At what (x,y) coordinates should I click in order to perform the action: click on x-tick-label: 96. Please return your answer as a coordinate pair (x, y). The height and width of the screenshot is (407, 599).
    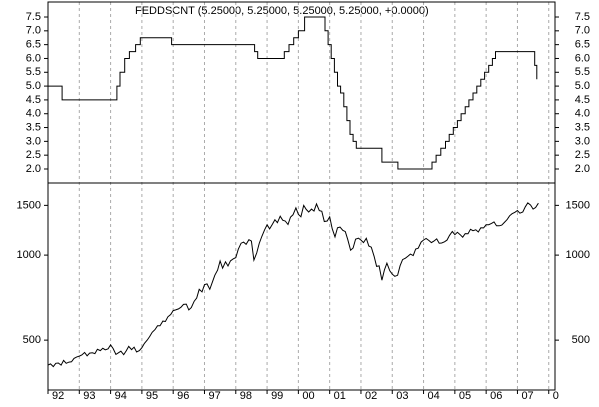
    Looking at the image, I should click on (183, 396).